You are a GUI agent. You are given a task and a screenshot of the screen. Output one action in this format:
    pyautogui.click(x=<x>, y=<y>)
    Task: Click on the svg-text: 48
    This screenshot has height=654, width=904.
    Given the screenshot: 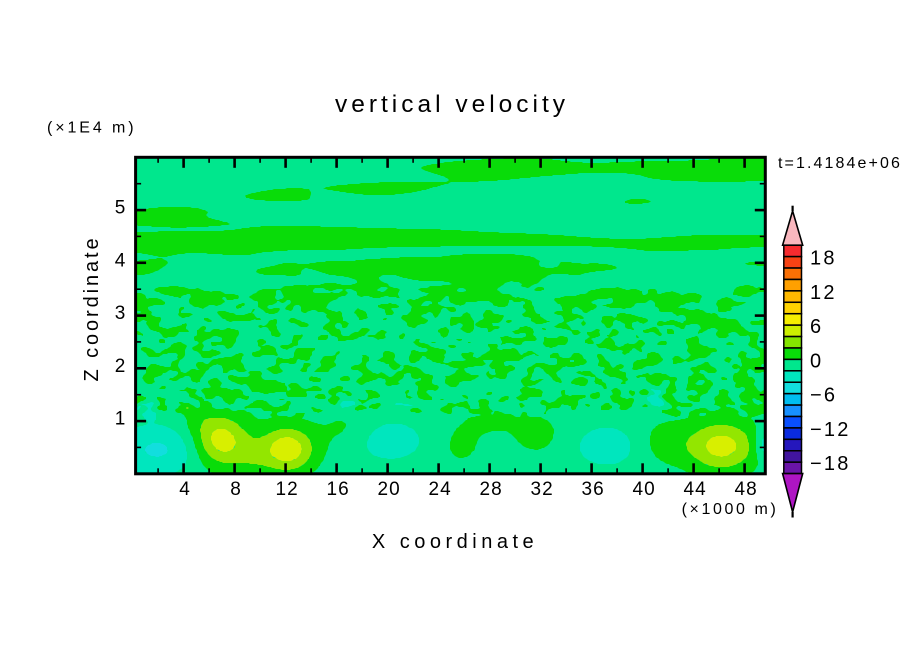 What is the action you would take?
    pyautogui.click(x=746, y=489)
    